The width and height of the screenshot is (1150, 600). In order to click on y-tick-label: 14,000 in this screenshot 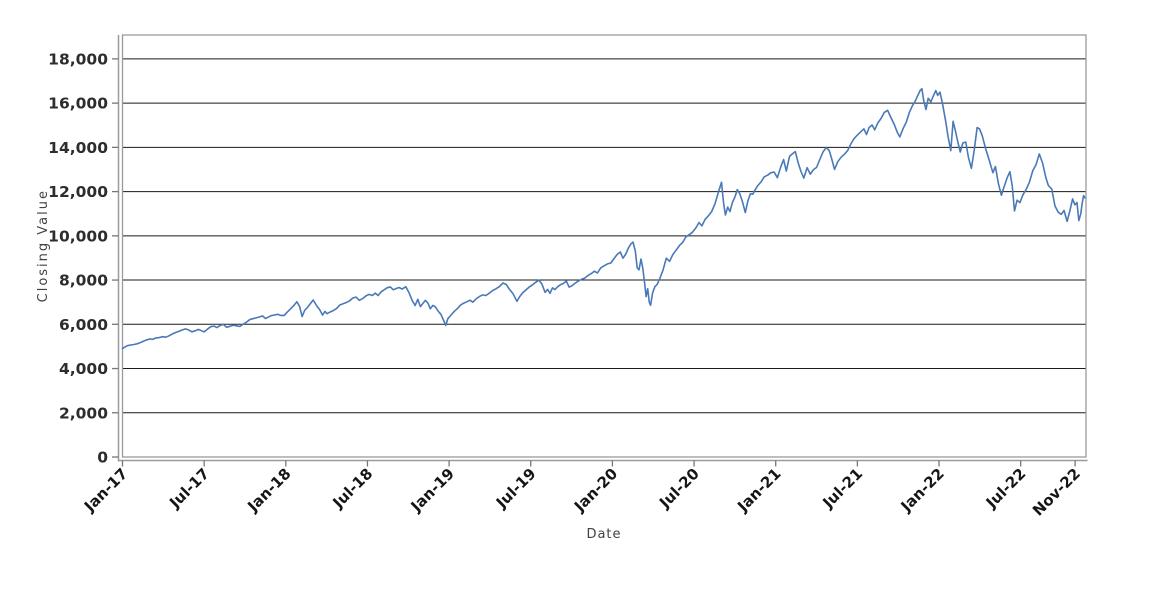, I will do `click(78, 148)`.